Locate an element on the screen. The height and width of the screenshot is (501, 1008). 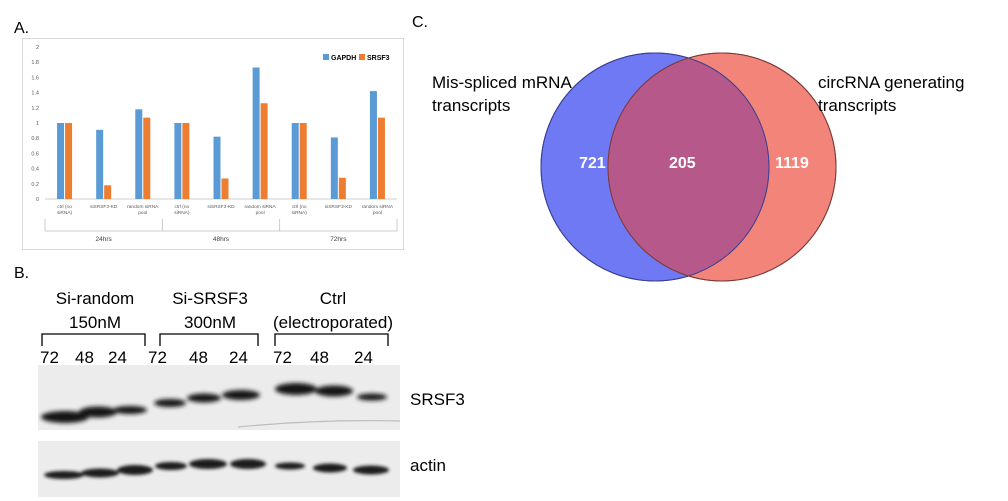
panel-b-label: B. is located at coordinates (22, 273).